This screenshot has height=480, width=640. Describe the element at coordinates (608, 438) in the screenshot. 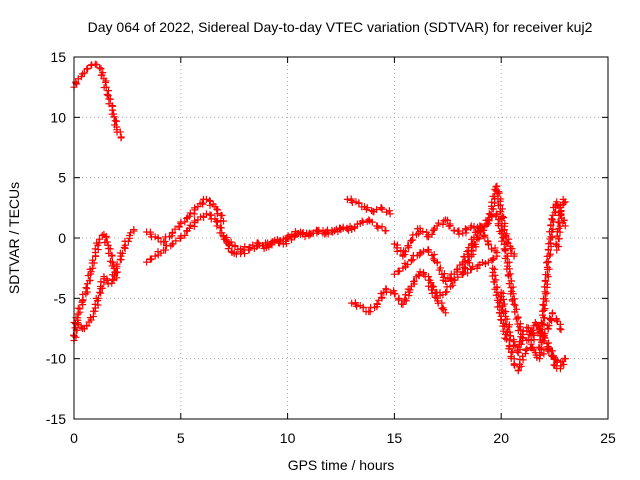

I see `x-tick-label: 25` at that location.